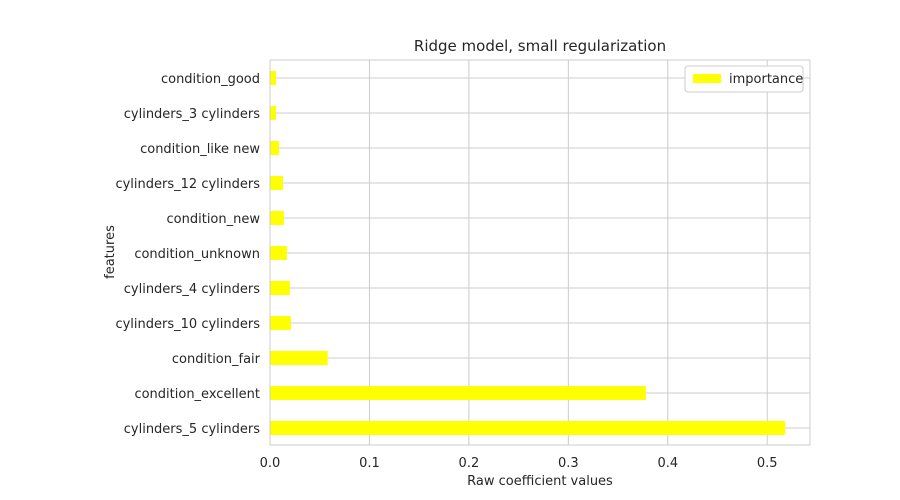 The image size is (900, 500). Describe the element at coordinates (216, 359) in the screenshot. I see `y-tick-label: condition_fair` at that location.